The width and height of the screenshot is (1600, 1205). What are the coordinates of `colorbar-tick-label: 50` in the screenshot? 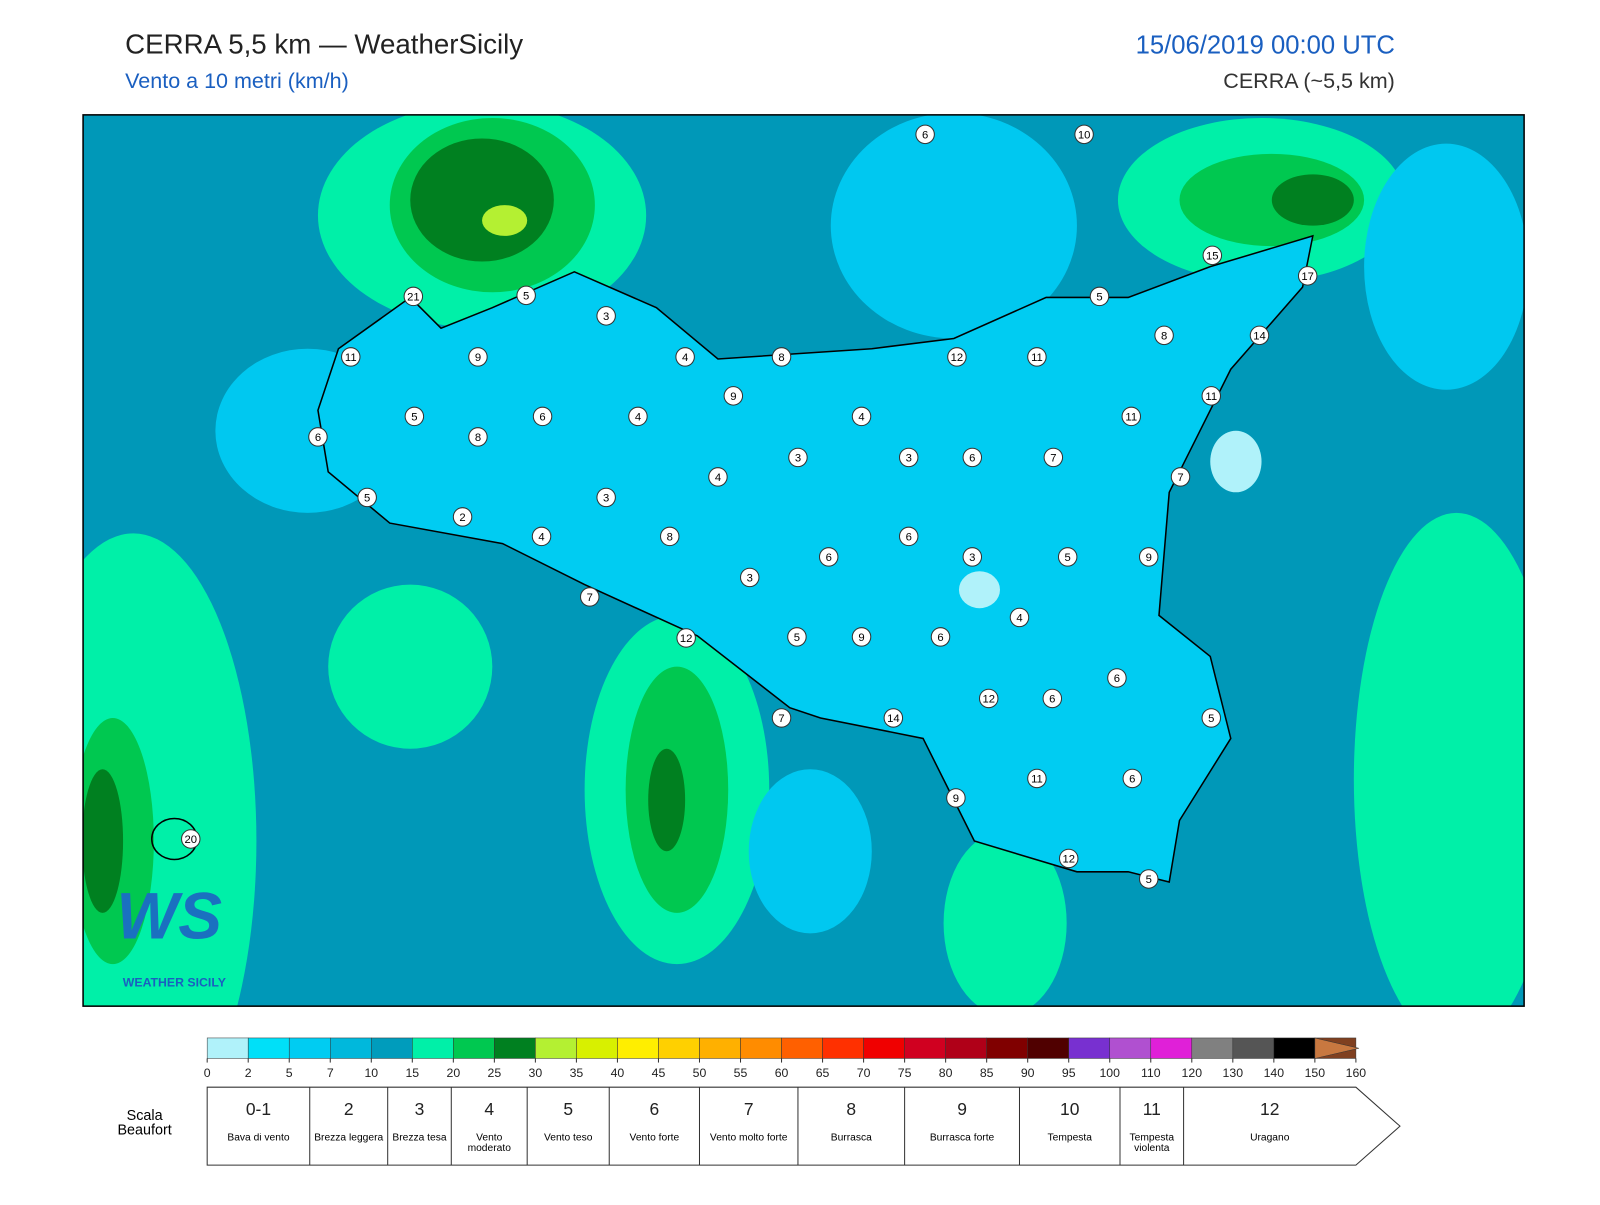 It's located at (700, 1073).